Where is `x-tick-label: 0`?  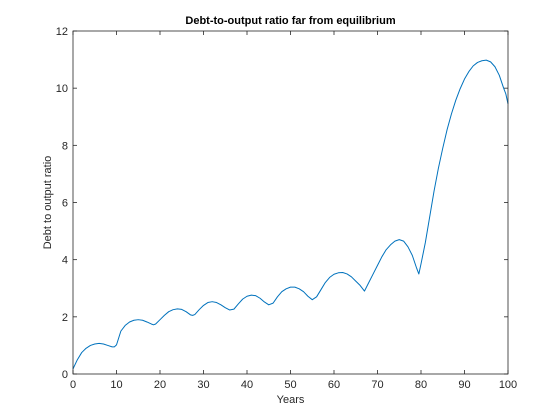 x-tick-label: 0 is located at coordinates (73, 385).